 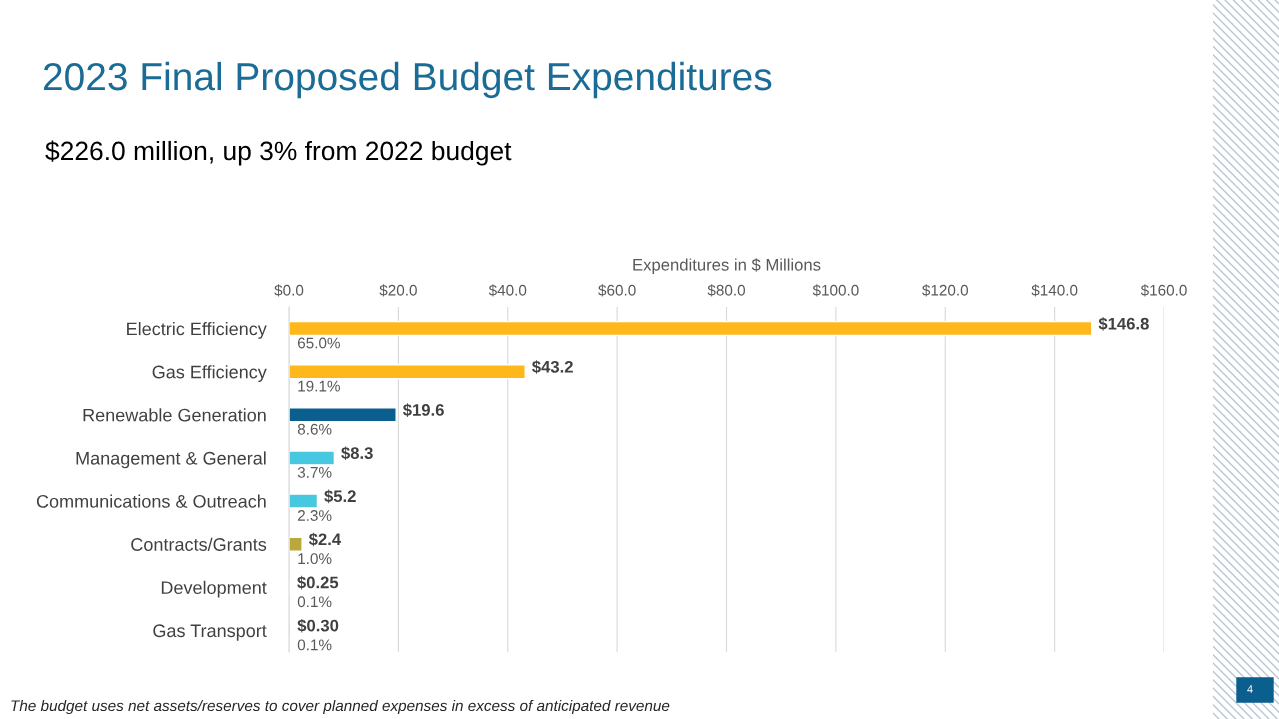 I want to click on x-tick-label: $20.0, so click(x=398, y=290).